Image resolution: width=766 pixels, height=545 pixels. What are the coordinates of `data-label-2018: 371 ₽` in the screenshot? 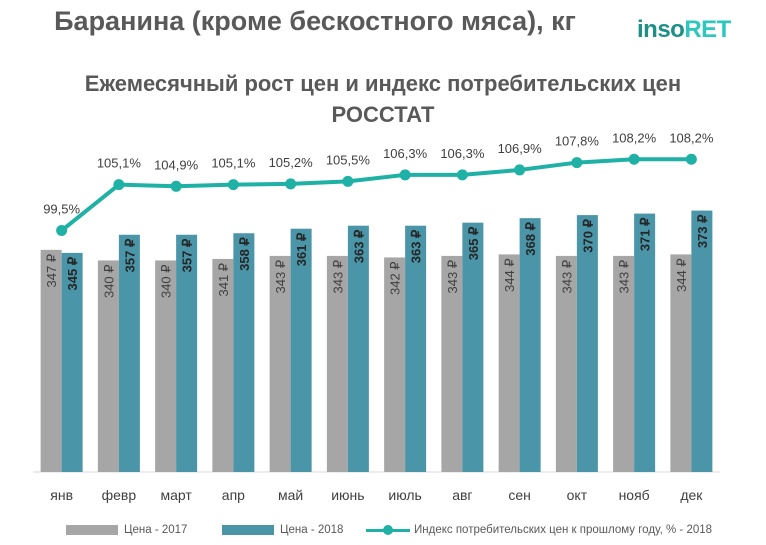 It's located at (645, 234).